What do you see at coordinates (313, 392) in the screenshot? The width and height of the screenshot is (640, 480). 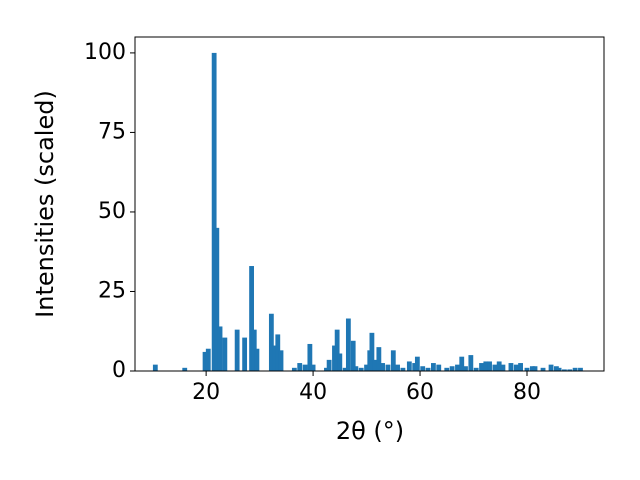 I see `x-tick-label: 40` at bounding box center [313, 392].